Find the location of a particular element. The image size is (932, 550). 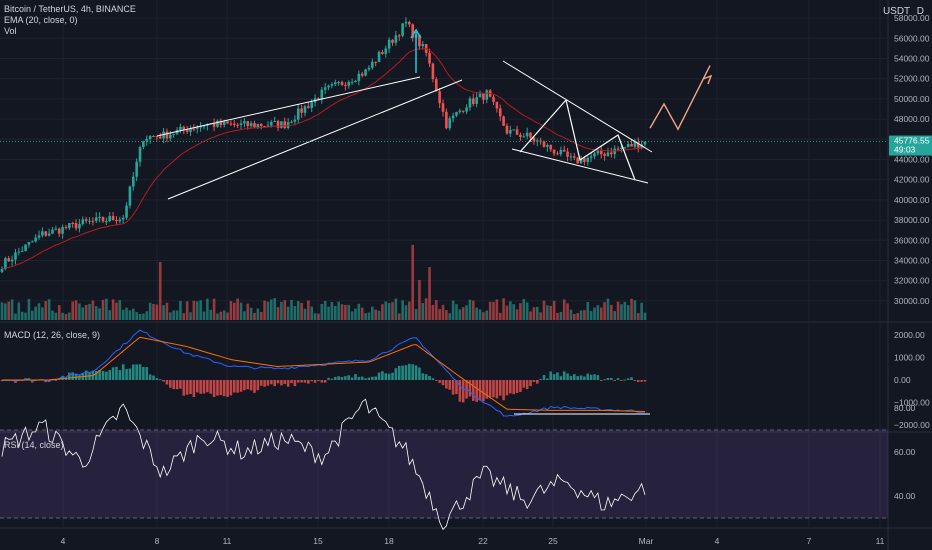

macd-tick-label: 1000.00 is located at coordinates (909, 358).